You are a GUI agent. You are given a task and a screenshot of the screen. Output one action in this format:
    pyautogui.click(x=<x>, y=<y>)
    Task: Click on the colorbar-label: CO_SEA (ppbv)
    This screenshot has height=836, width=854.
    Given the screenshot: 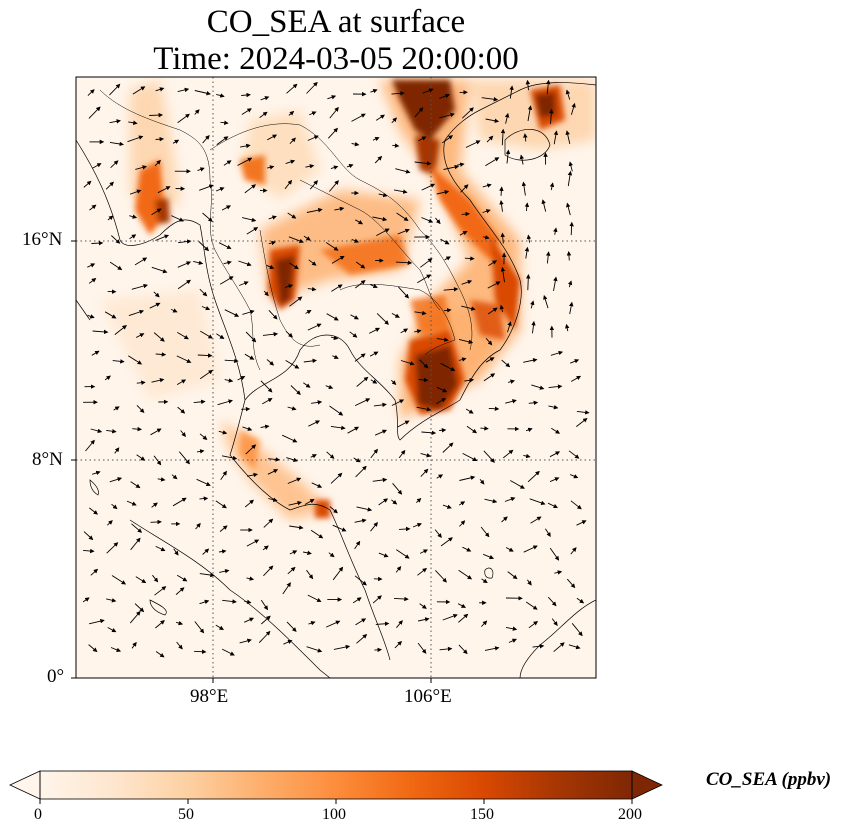 What is the action you would take?
    pyautogui.click(x=769, y=779)
    